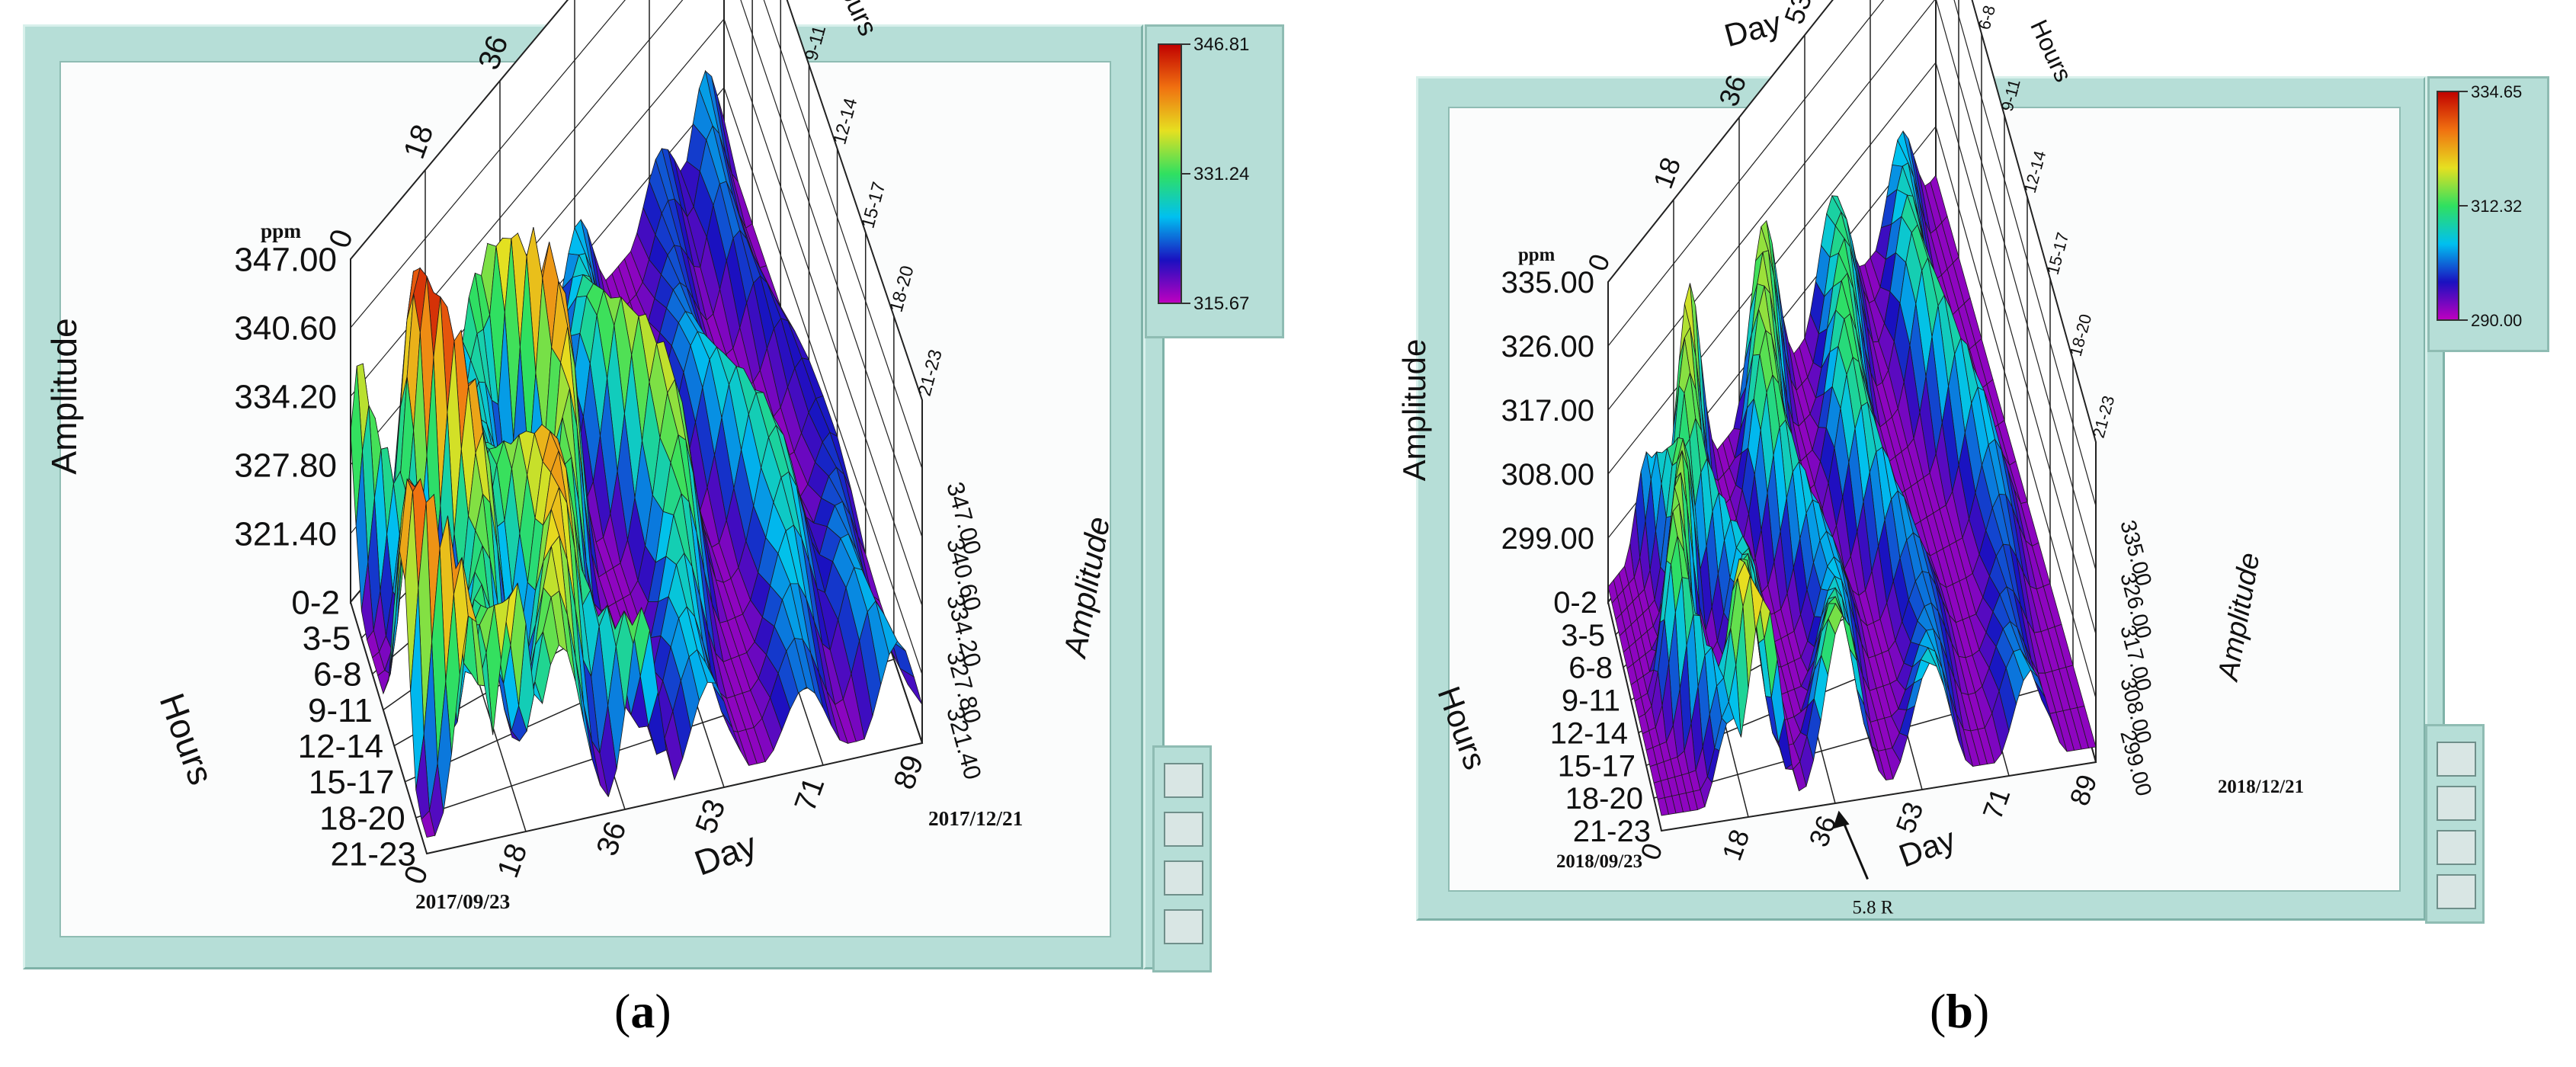  Describe the element at coordinates (726, 854) in the screenshot. I see `day-axis-title: Day` at that location.